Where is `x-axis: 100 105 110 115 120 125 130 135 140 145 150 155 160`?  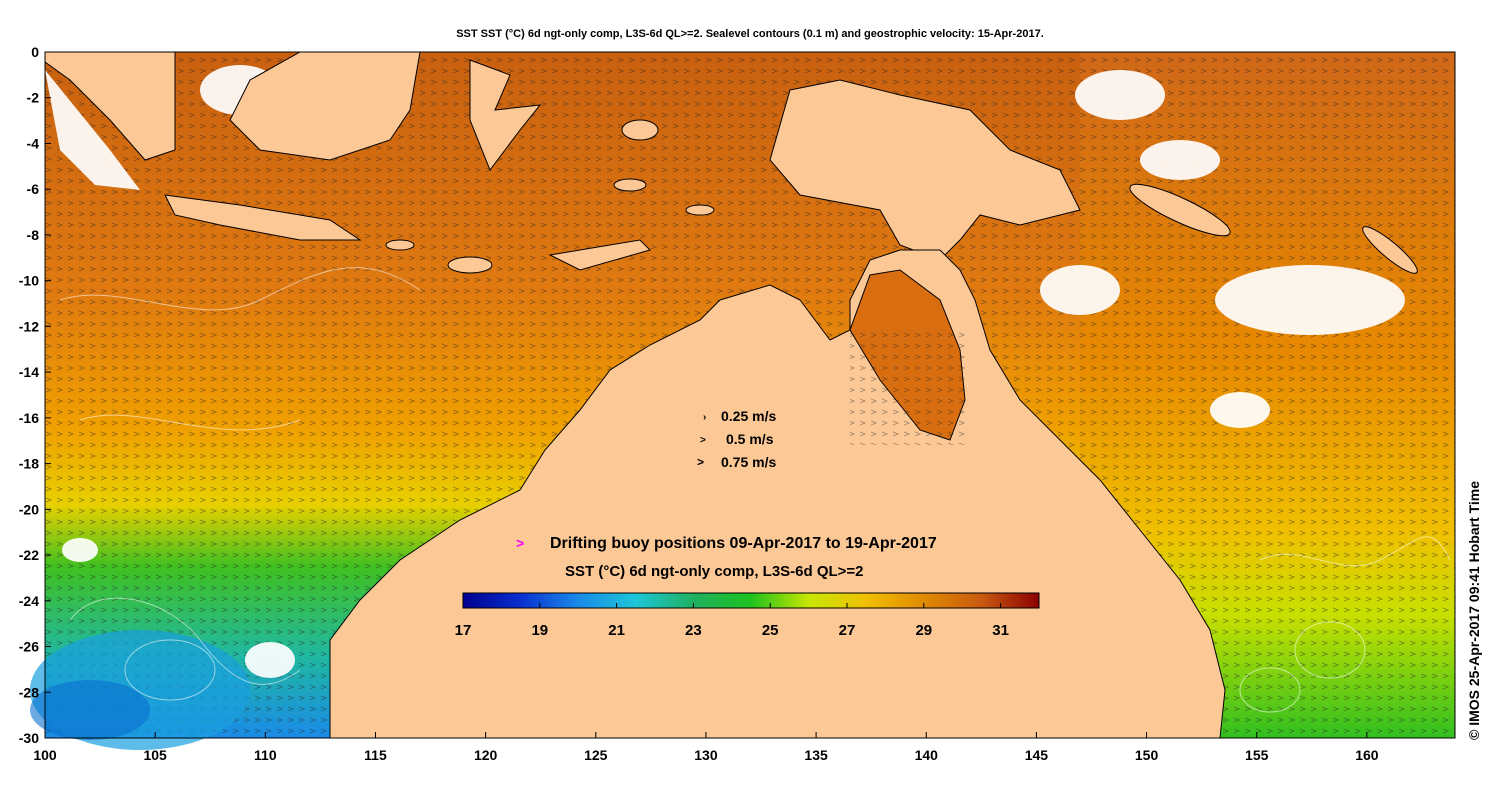 x-axis: 100 105 110 115 120 125 130 135 140 145 150 155 160 is located at coordinates (706, 747).